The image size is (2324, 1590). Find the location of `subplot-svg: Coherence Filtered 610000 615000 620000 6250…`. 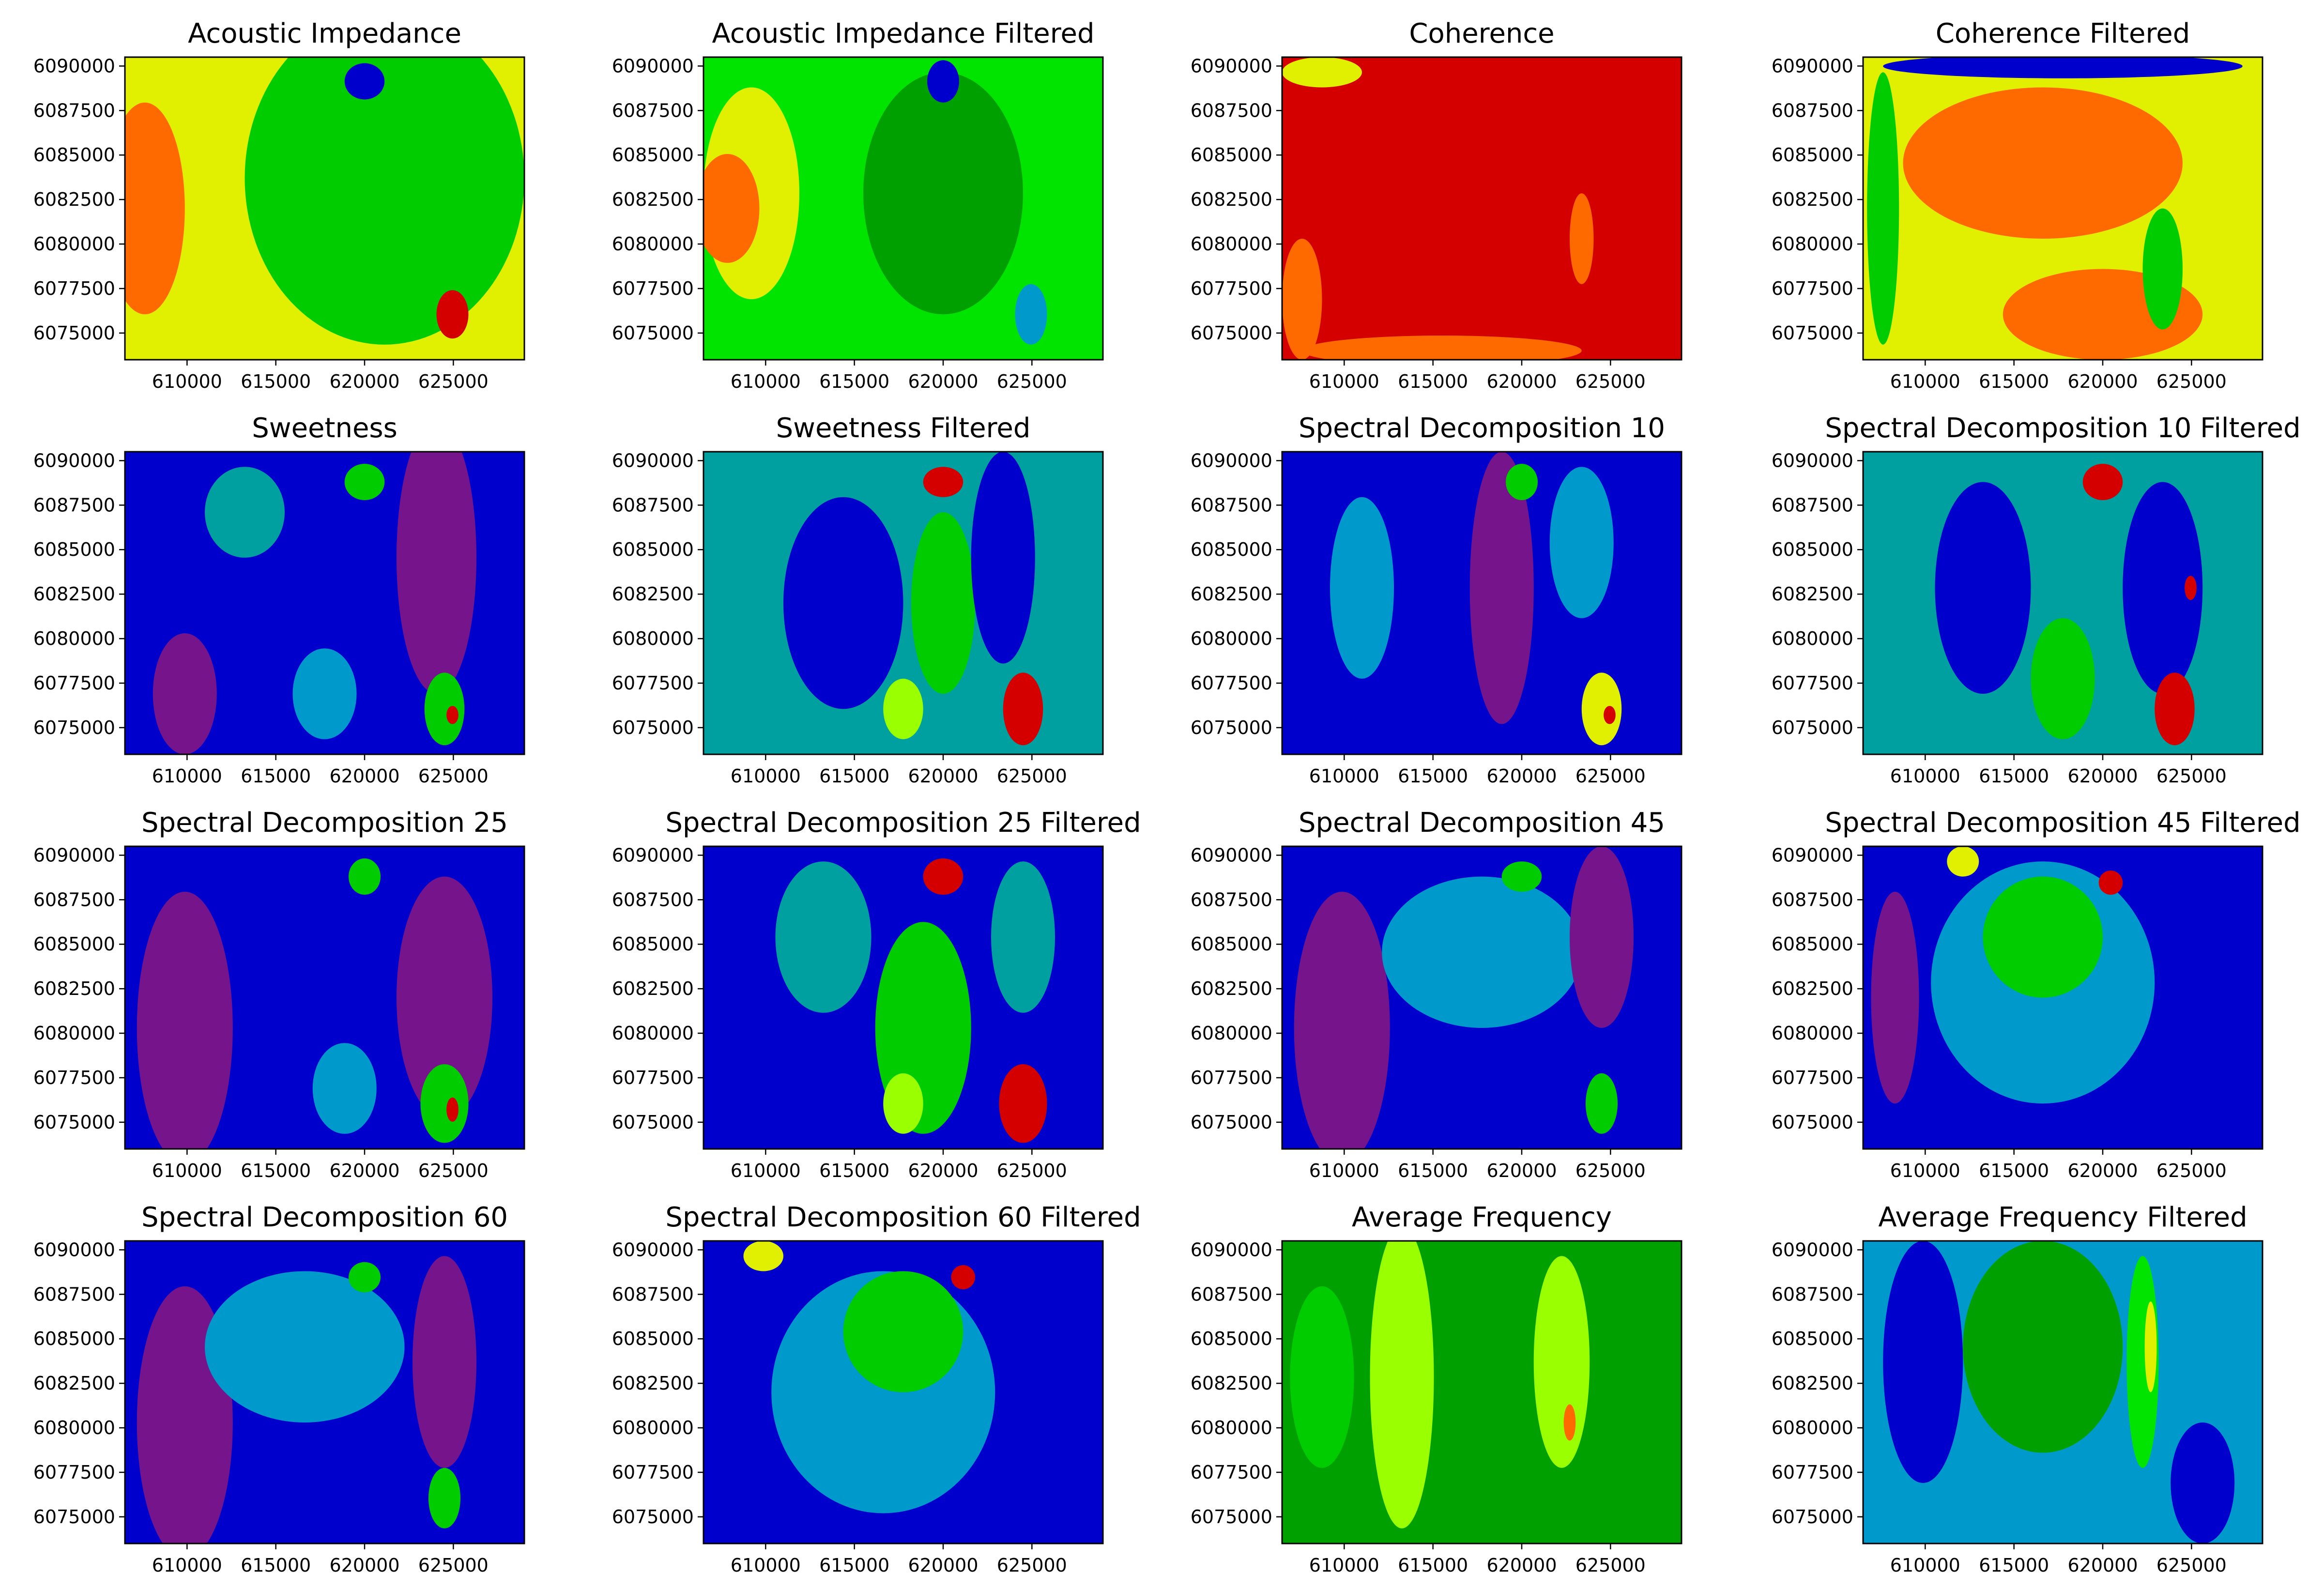

subplot-svg: Coherence Filtered 610000 615000 620000 6250… is located at coordinates (2018, 205).